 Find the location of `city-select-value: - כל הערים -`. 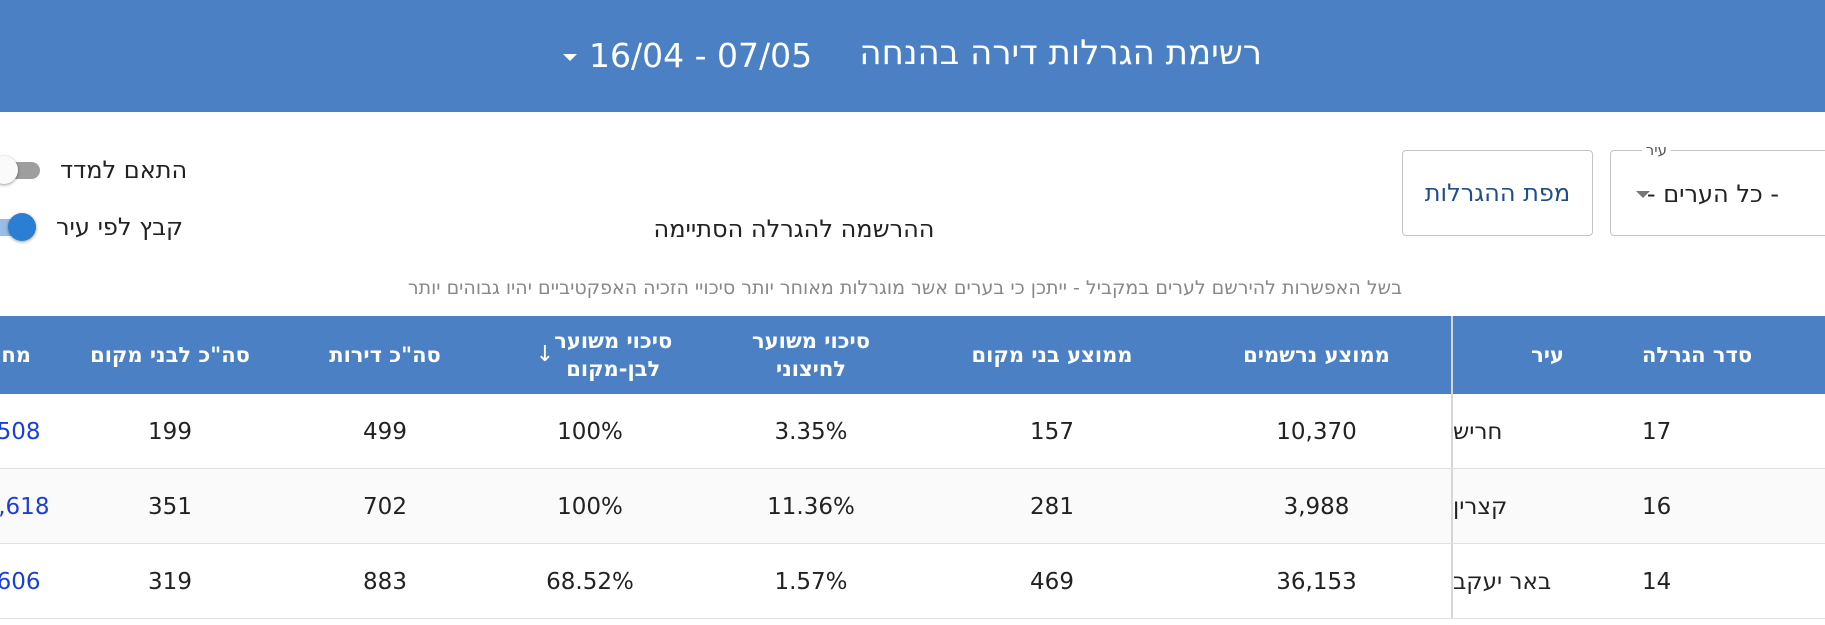

city-select-value: - כל הערים - is located at coordinates (1712, 194).